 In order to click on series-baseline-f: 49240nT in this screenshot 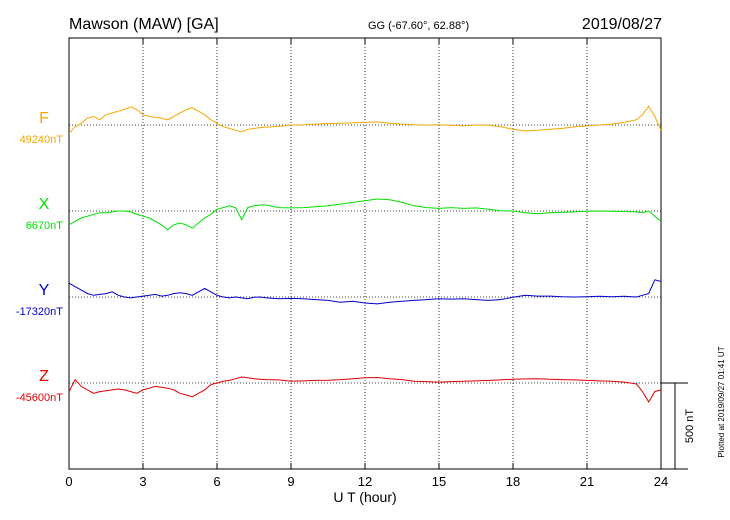, I will do `click(42, 140)`.